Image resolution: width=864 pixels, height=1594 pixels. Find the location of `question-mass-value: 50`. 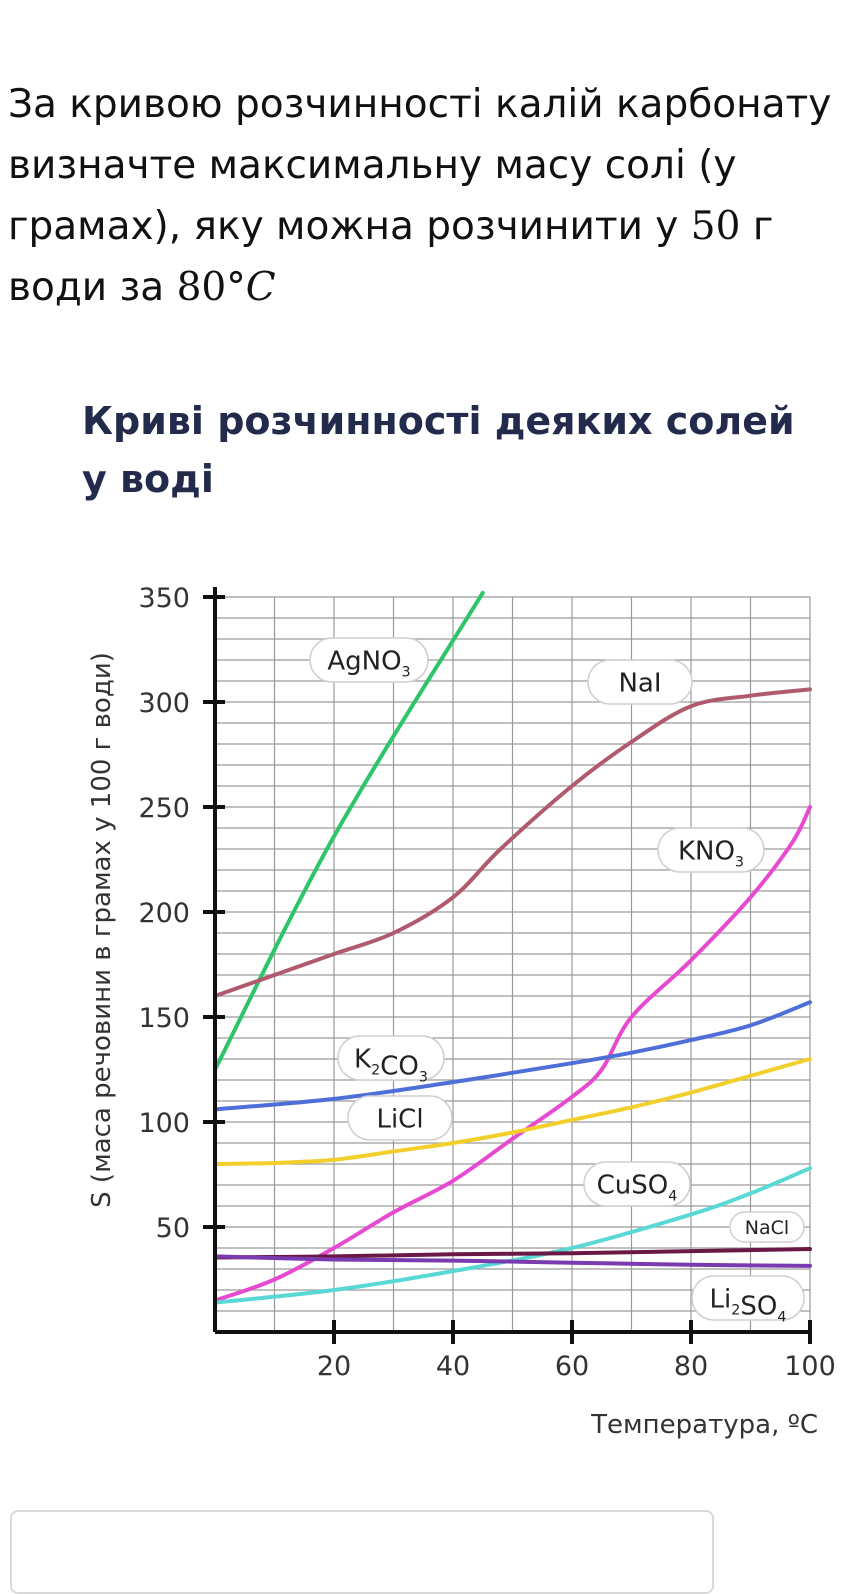

question-mass-value: 50 is located at coordinates (715, 226).